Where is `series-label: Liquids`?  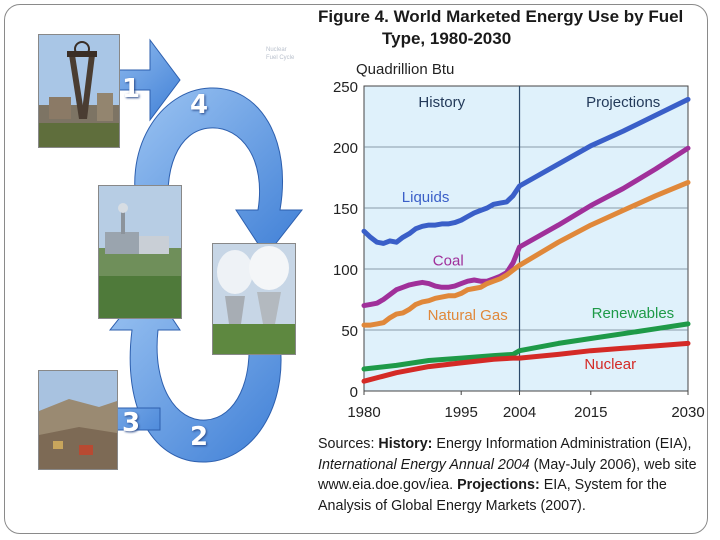 series-label: Liquids is located at coordinates (426, 197).